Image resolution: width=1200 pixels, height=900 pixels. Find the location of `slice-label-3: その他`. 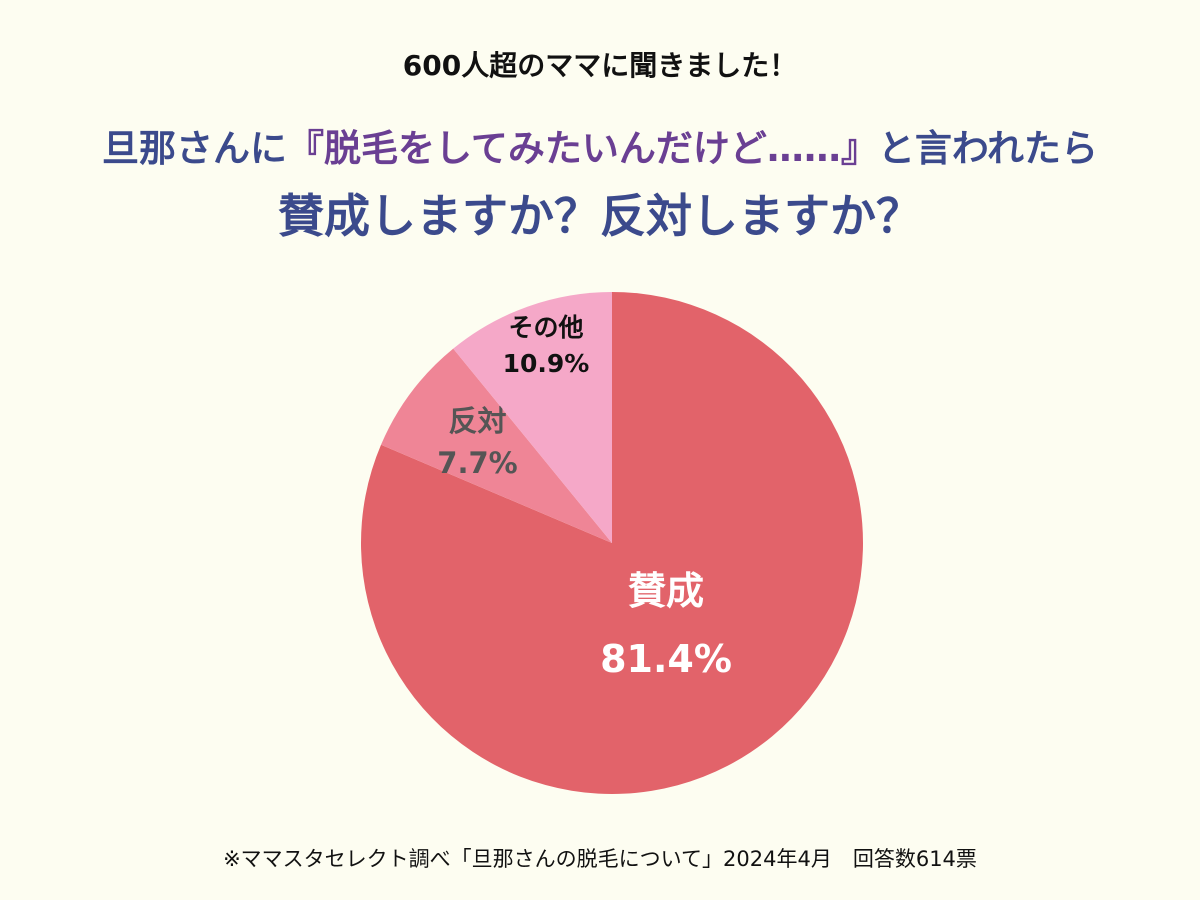

slice-label-3: その他 is located at coordinates (545, 327).